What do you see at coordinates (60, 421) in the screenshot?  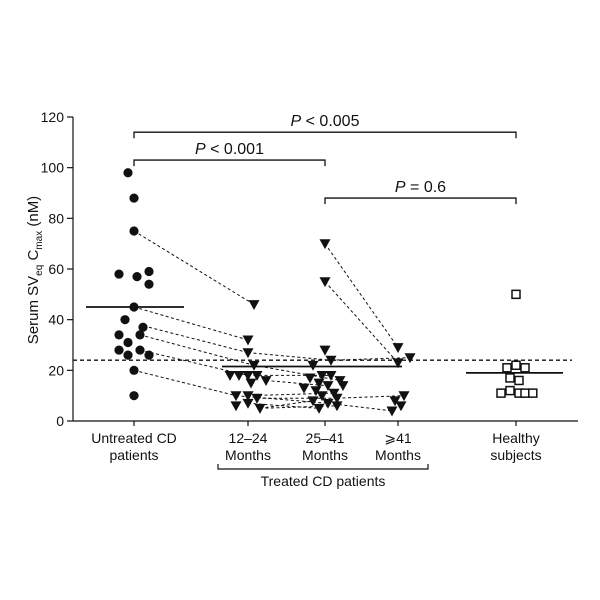 I see `y-tick-label-0: 0` at bounding box center [60, 421].